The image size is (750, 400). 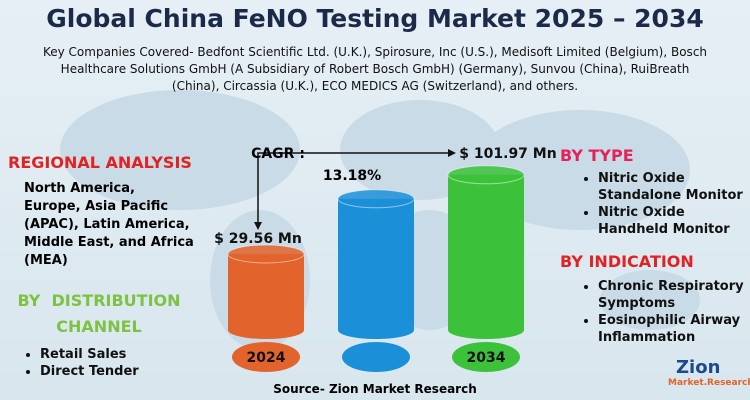 I want to click on list-item: Eosinophilic Airway Inflammation, so click(x=674, y=329).